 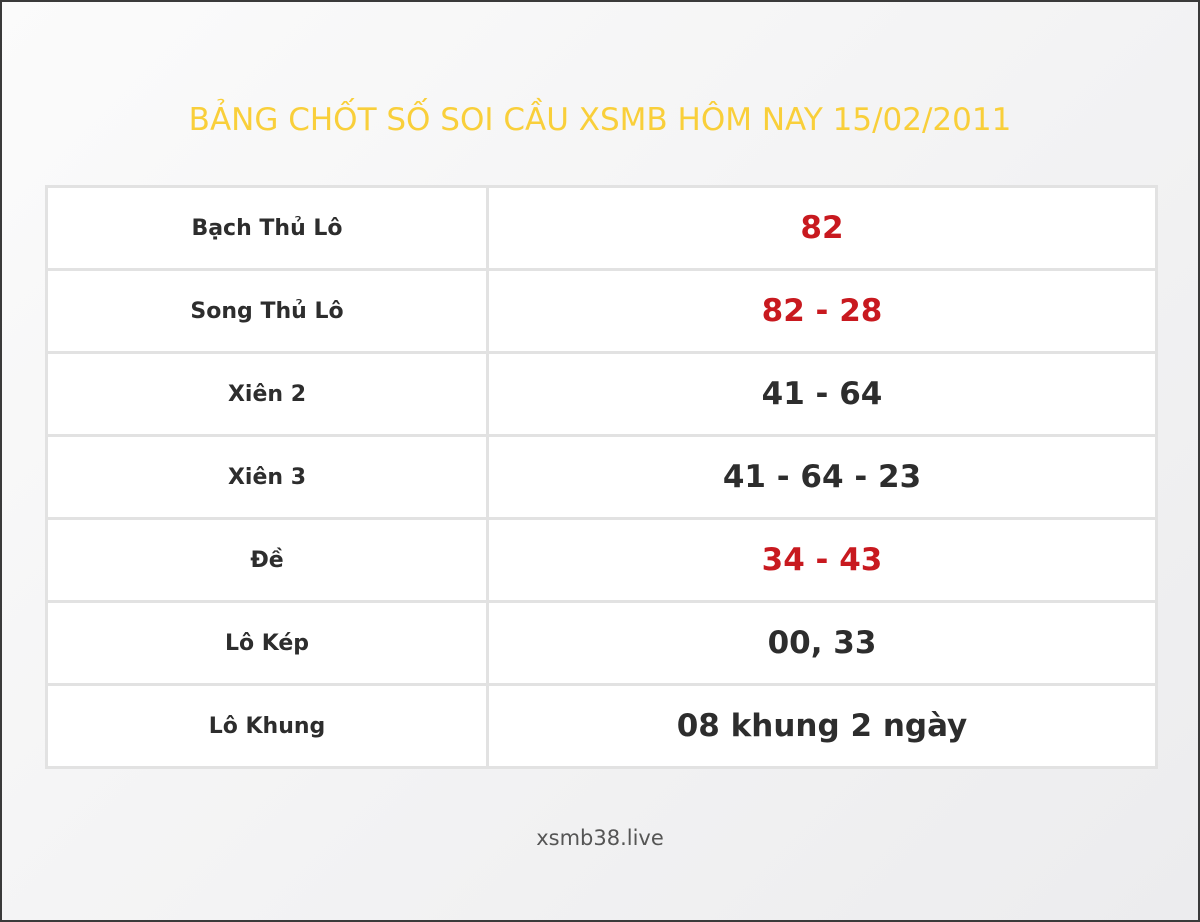 I want to click on row-label: Xiên 3, so click(x=267, y=477).